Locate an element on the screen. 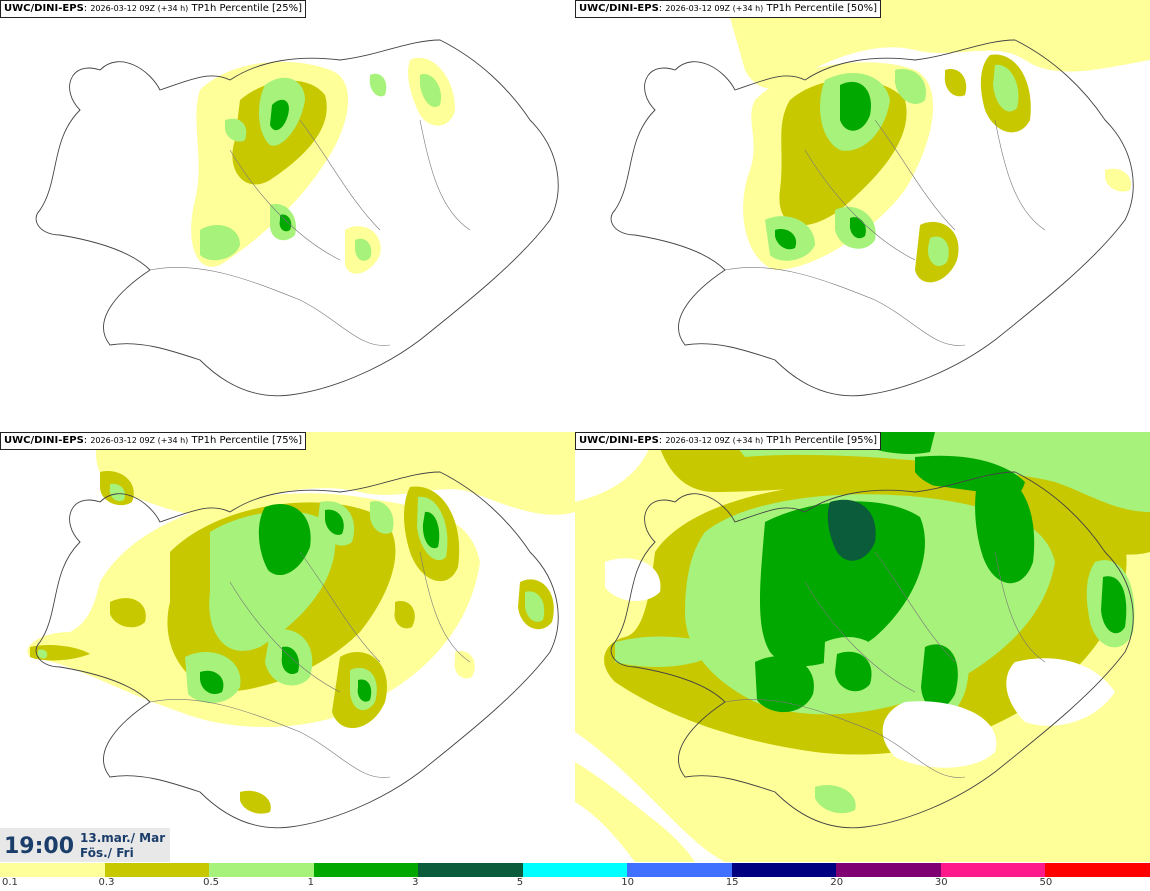 The image size is (1150, 891). valid-date-line1: 13.mar./ Mar is located at coordinates (123, 838).